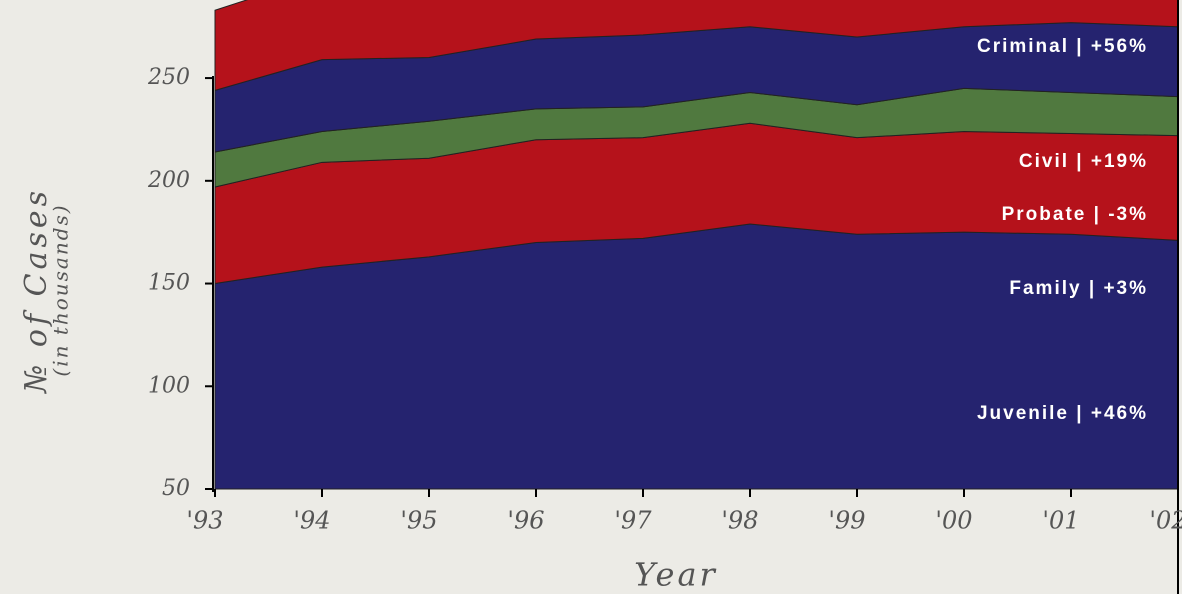 This screenshot has height=594, width=1182. I want to click on x-tick-label: '97, so click(633, 521).